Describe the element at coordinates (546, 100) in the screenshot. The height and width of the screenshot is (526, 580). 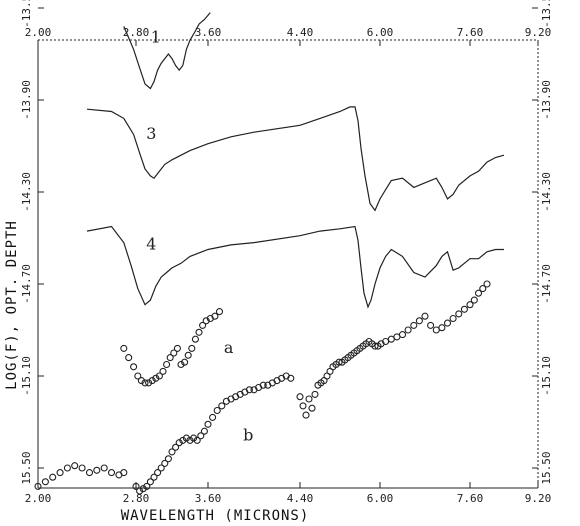
I see `y-tick-label-right: -13.90` at that location.